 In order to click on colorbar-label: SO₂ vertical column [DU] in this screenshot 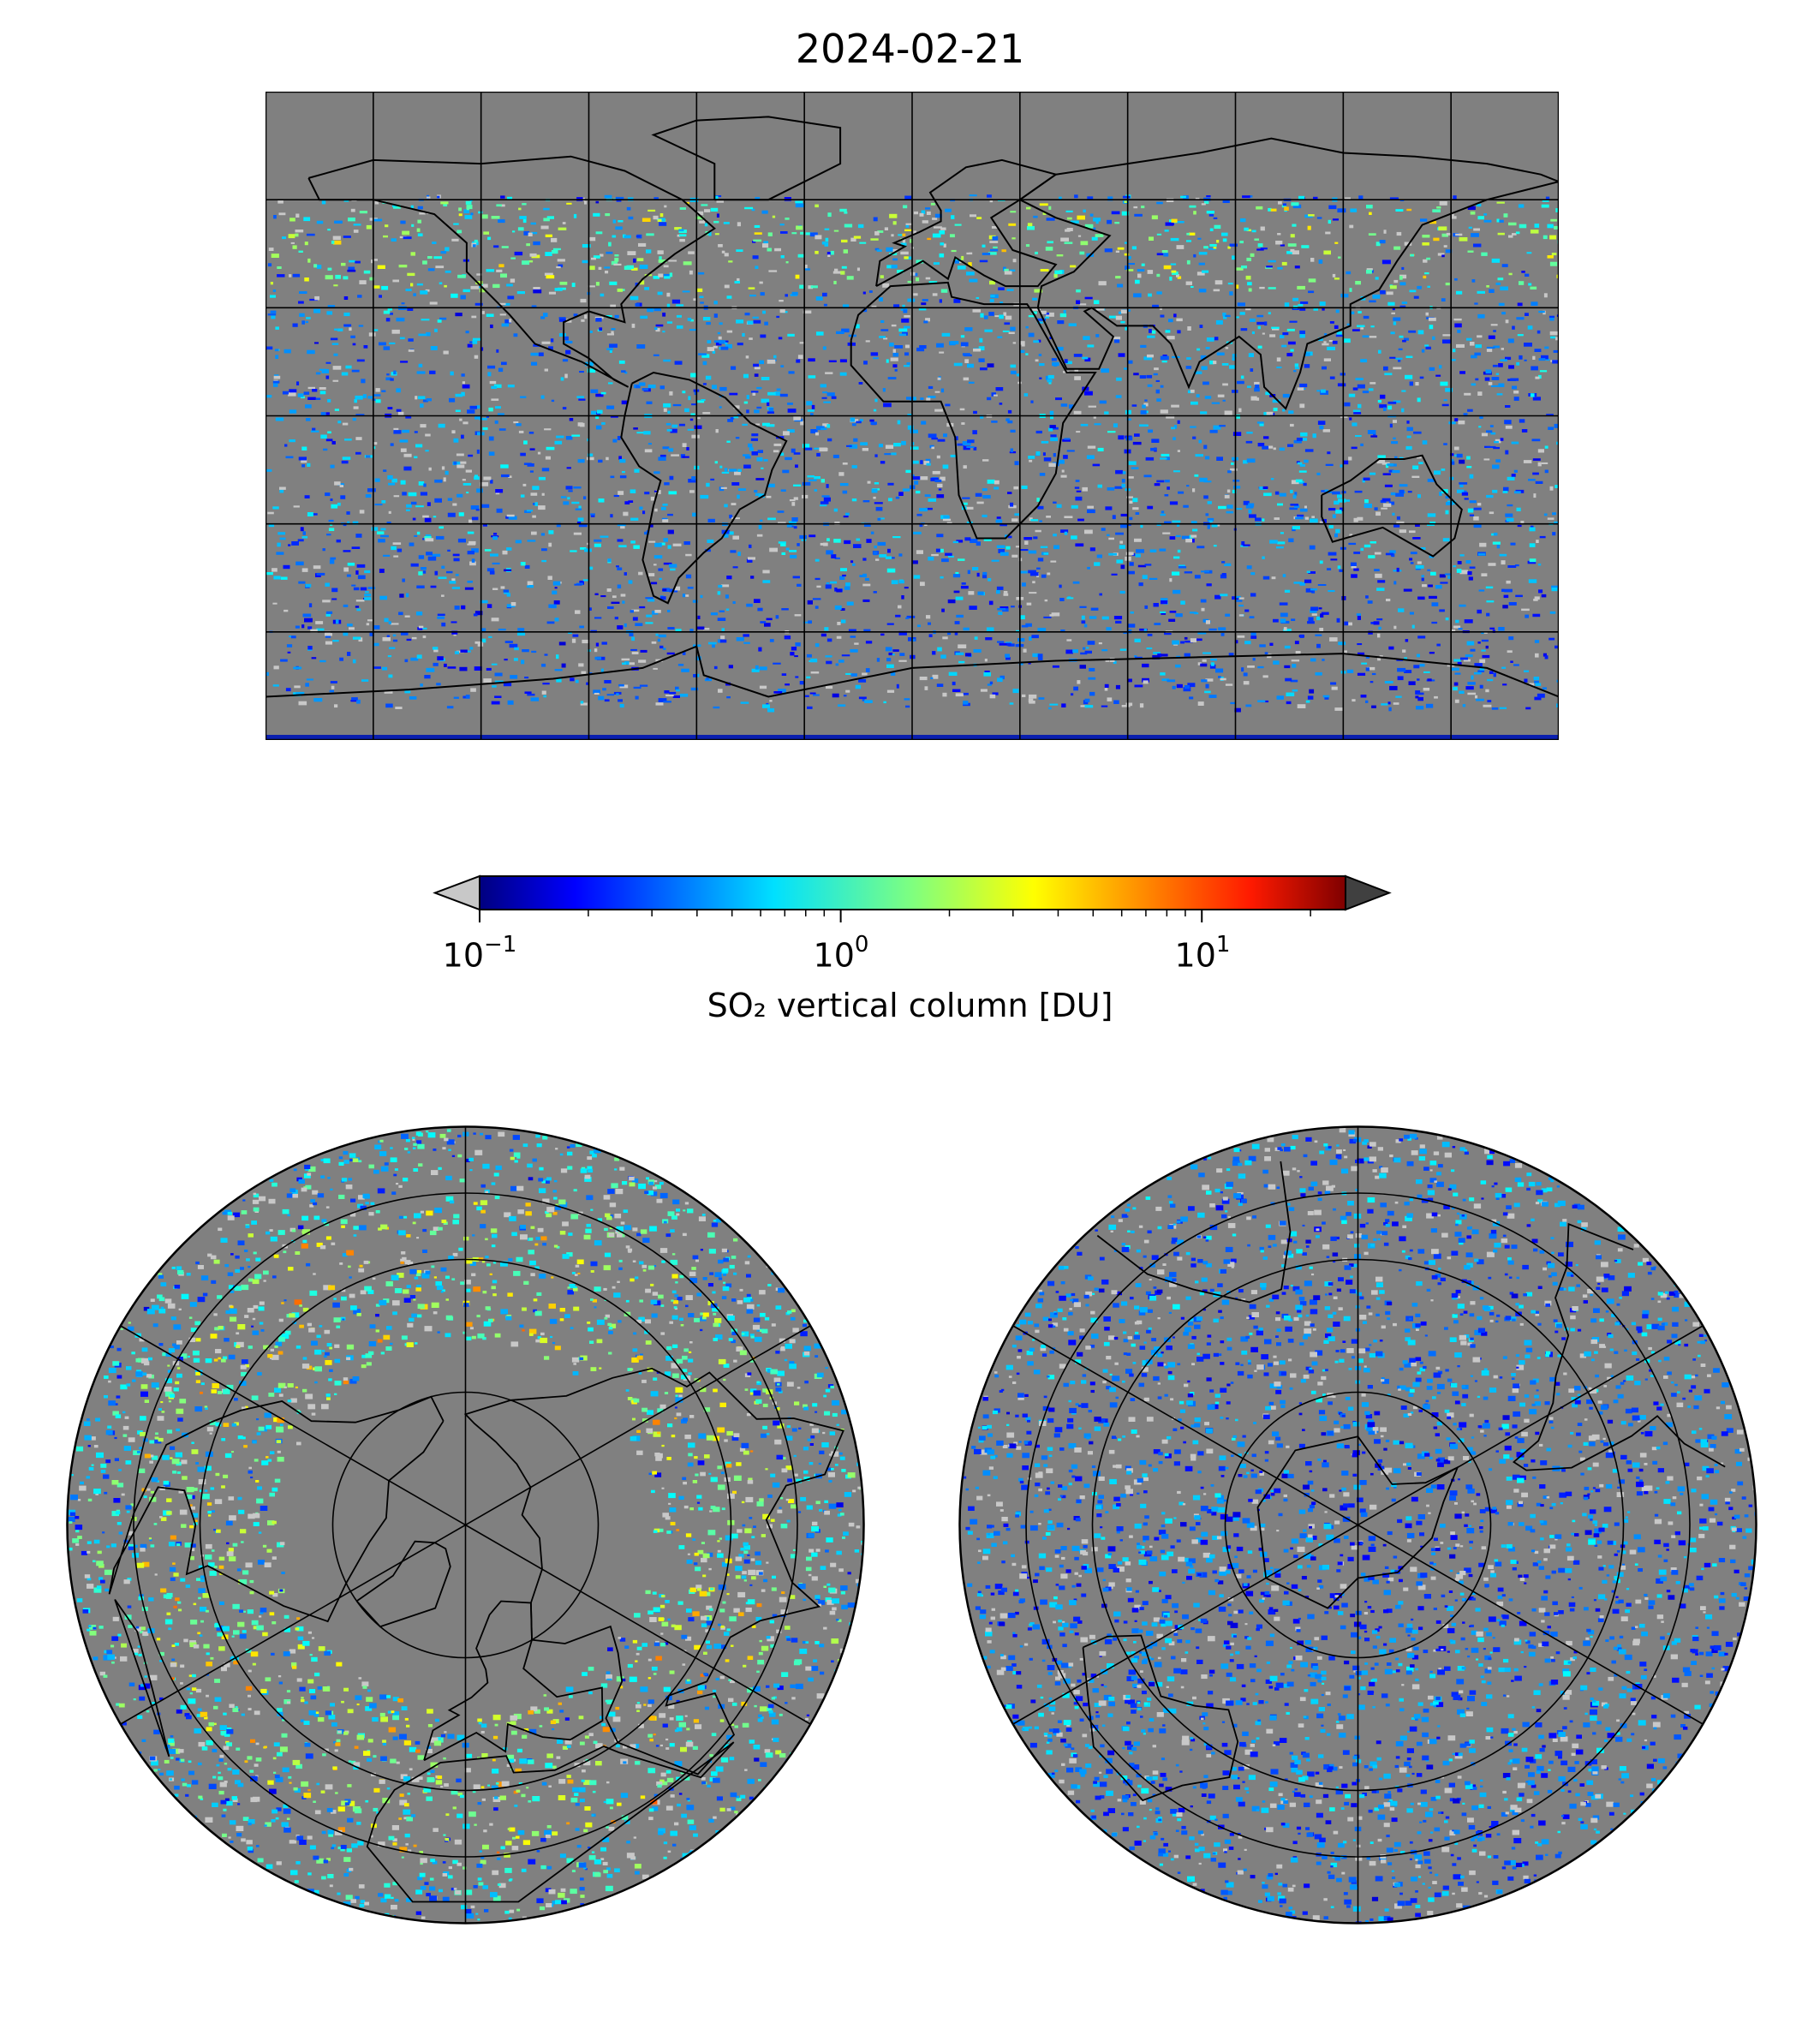, I will do `click(910, 1005)`.